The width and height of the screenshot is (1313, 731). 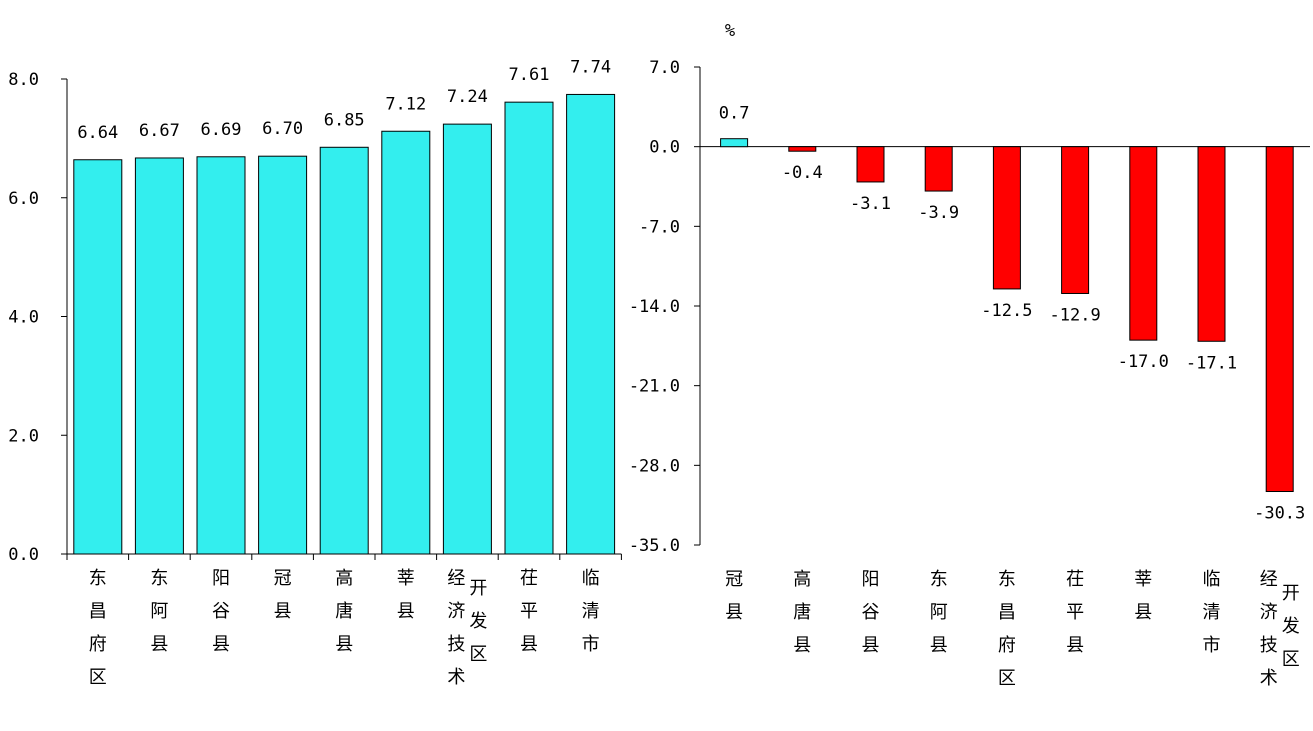 I want to click on y-tick-label: -21.0, so click(x=654, y=387).